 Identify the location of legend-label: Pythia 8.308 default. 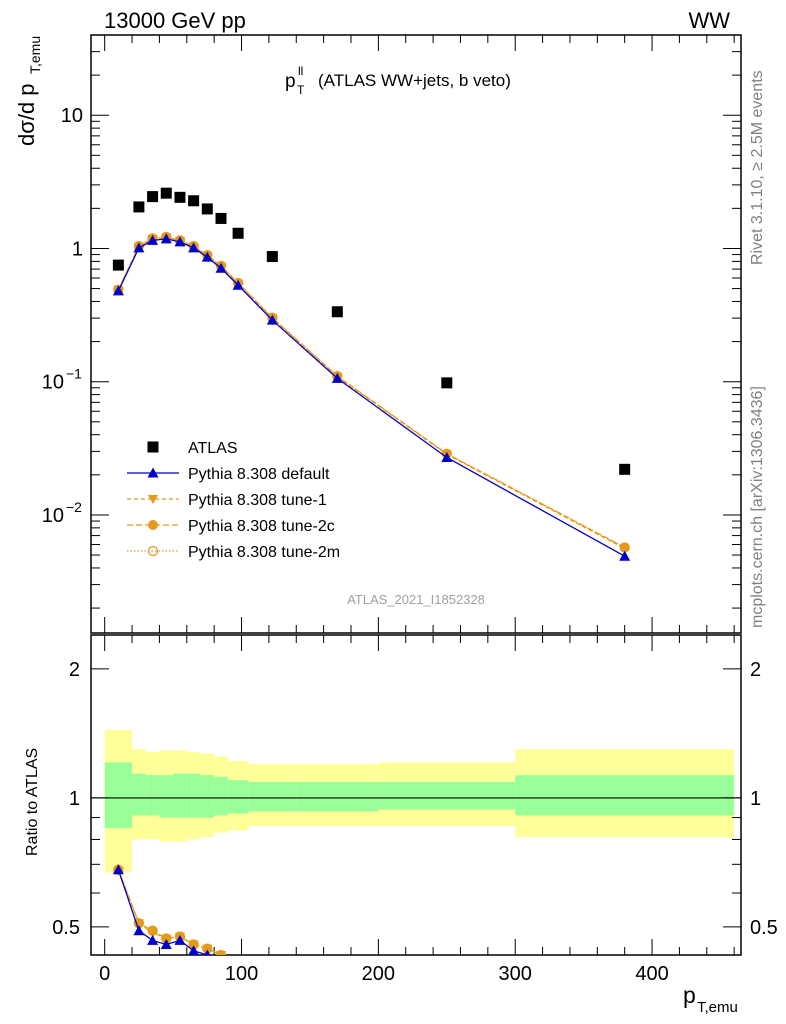
(259, 474).